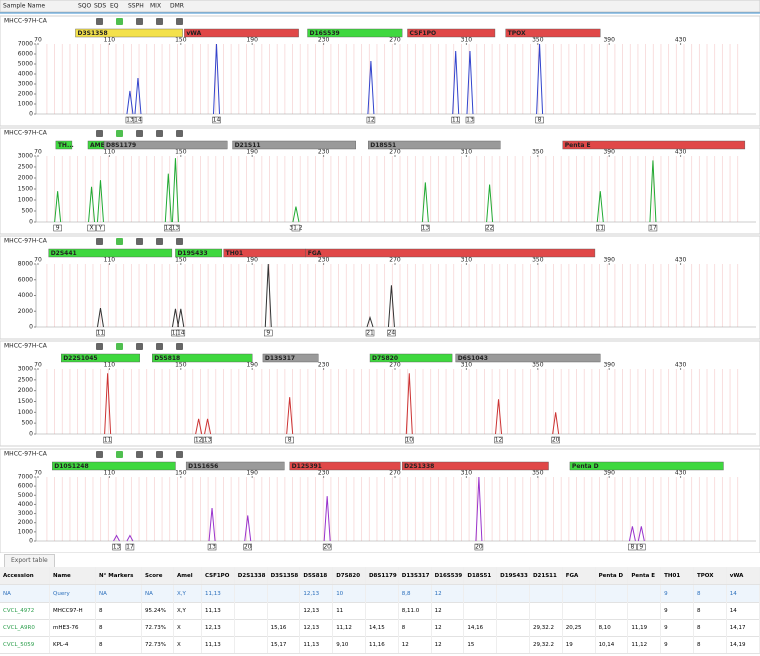 This screenshot has width=760, height=656. Describe the element at coordinates (24, 6) in the screenshot. I see `header-label: Sample Name` at that location.